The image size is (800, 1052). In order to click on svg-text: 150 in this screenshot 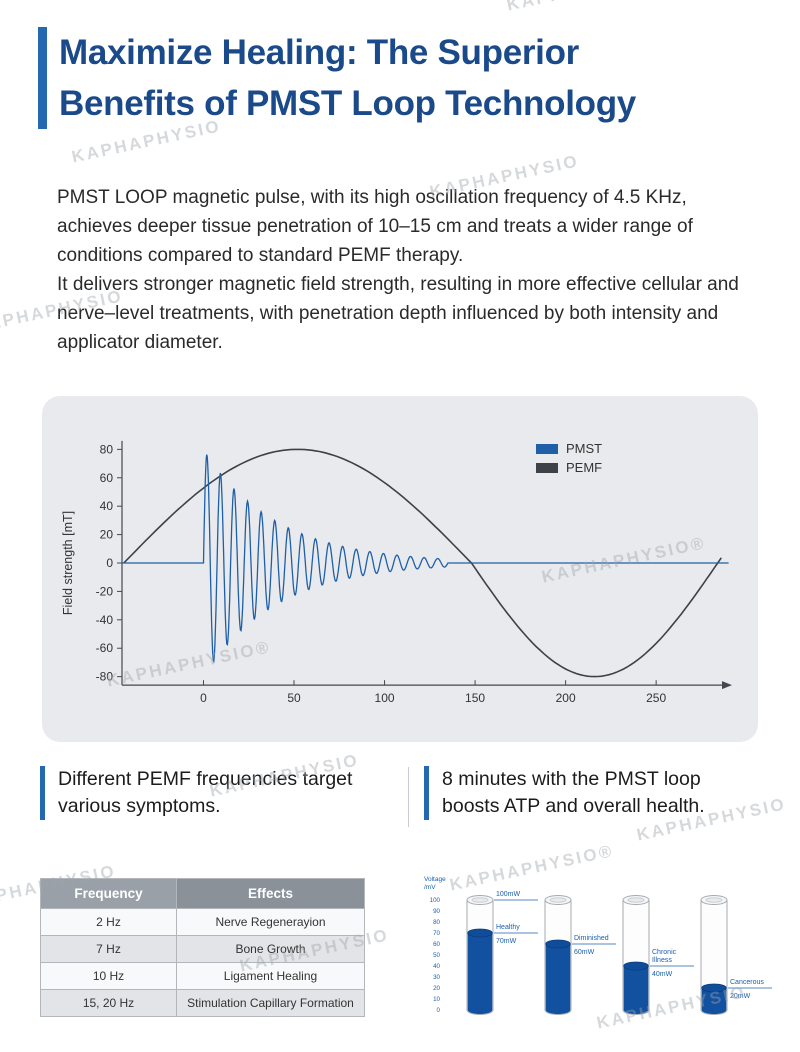, I will do `click(475, 698)`.